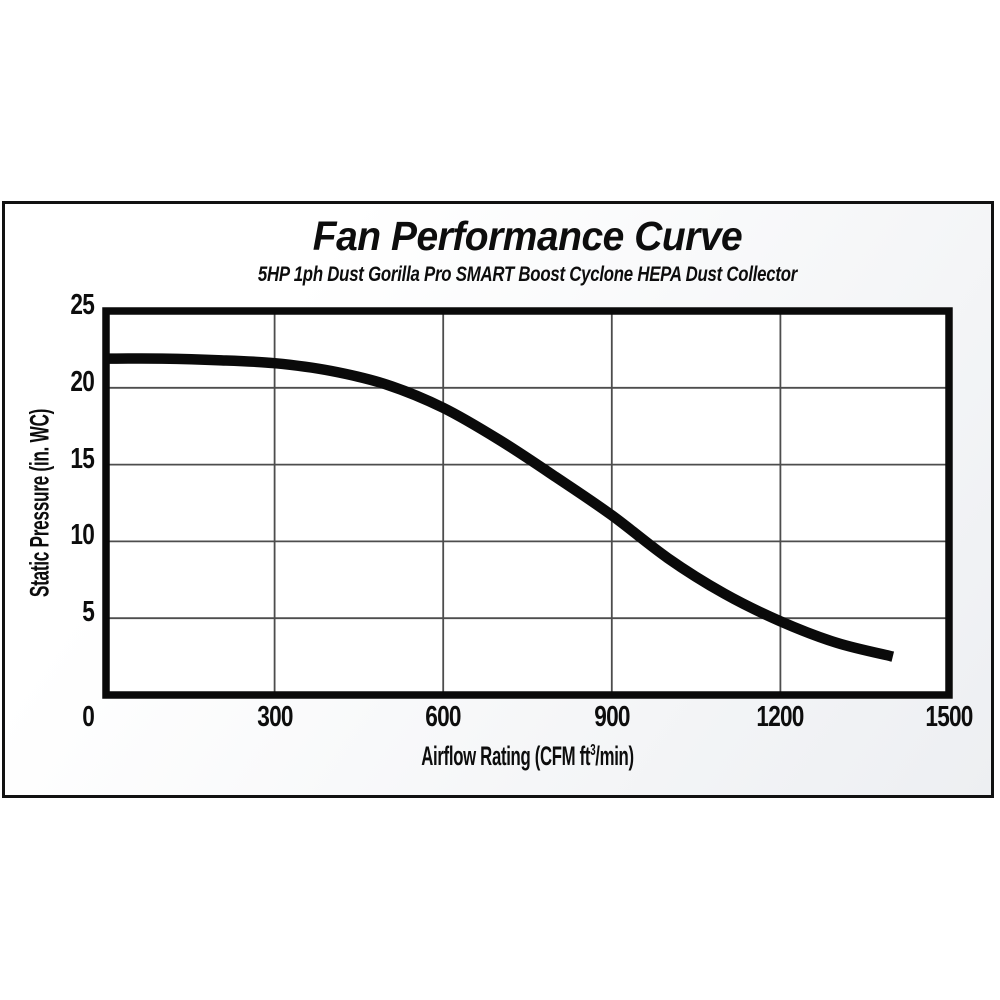 Image resolution: width=1000 pixels, height=1000 pixels. I want to click on y-axis-title: Static Pressure (in. WC), so click(39, 503).